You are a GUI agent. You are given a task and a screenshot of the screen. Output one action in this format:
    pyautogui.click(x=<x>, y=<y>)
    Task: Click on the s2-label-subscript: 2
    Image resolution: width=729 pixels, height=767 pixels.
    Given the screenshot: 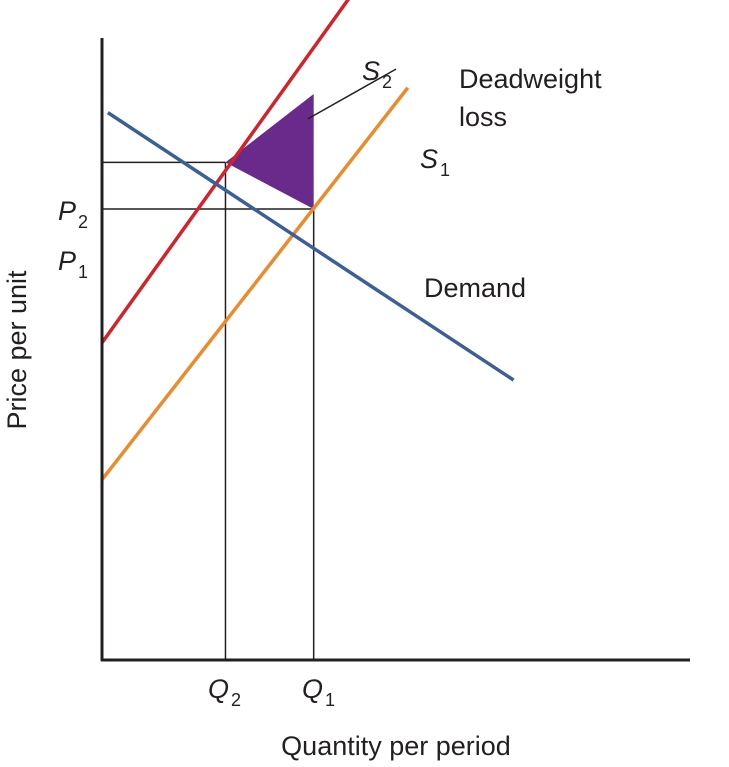 What is the action you would take?
    pyautogui.click(x=387, y=82)
    